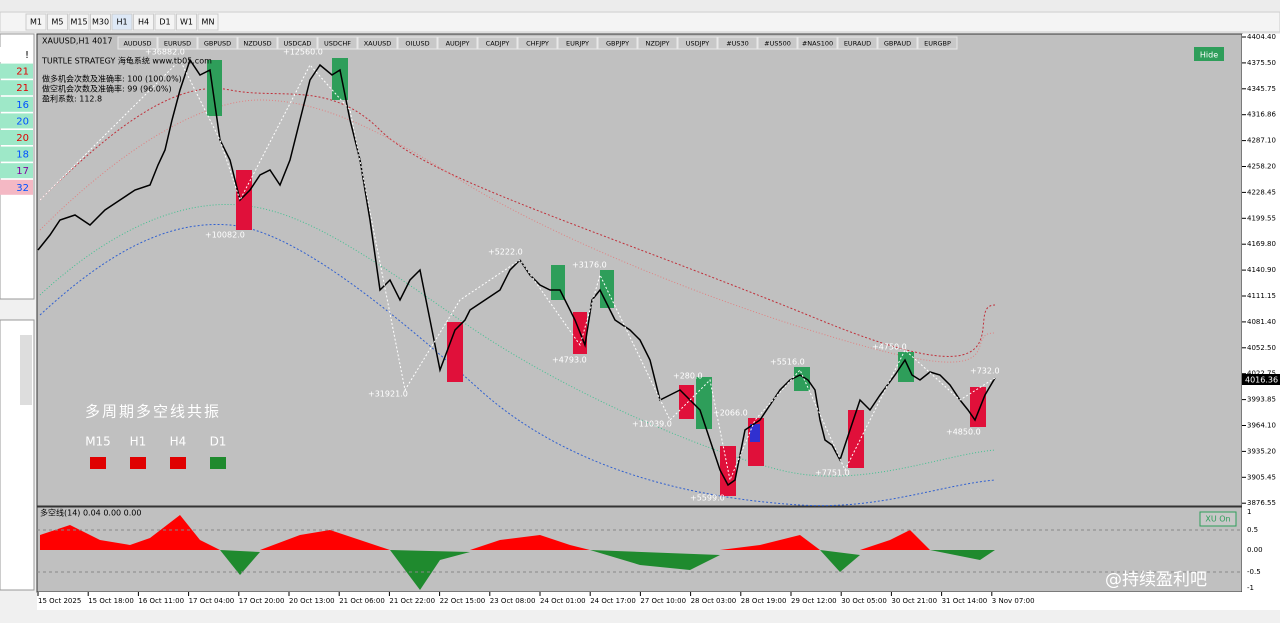  What do you see at coordinates (77, 41) in the screenshot?
I see `chart-title: XAUUSD,H1 4017` at bounding box center [77, 41].